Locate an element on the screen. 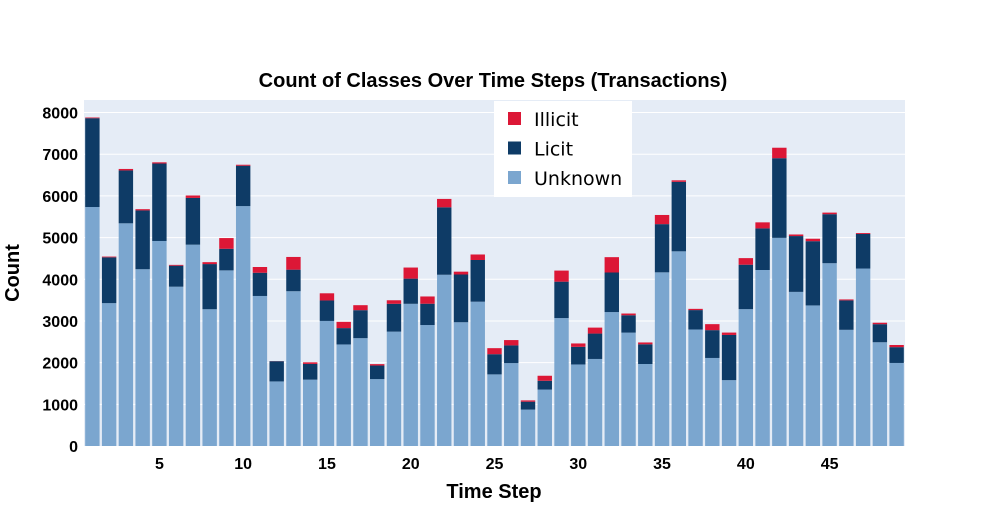  legend-label-licit: Licit is located at coordinates (553, 150).